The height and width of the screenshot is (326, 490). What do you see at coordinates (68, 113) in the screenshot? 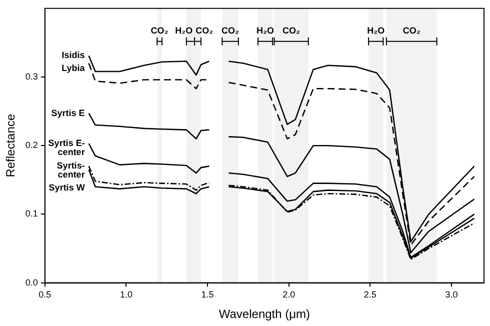
I see `series-label: Syrtis E` at bounding box center [68, 113].